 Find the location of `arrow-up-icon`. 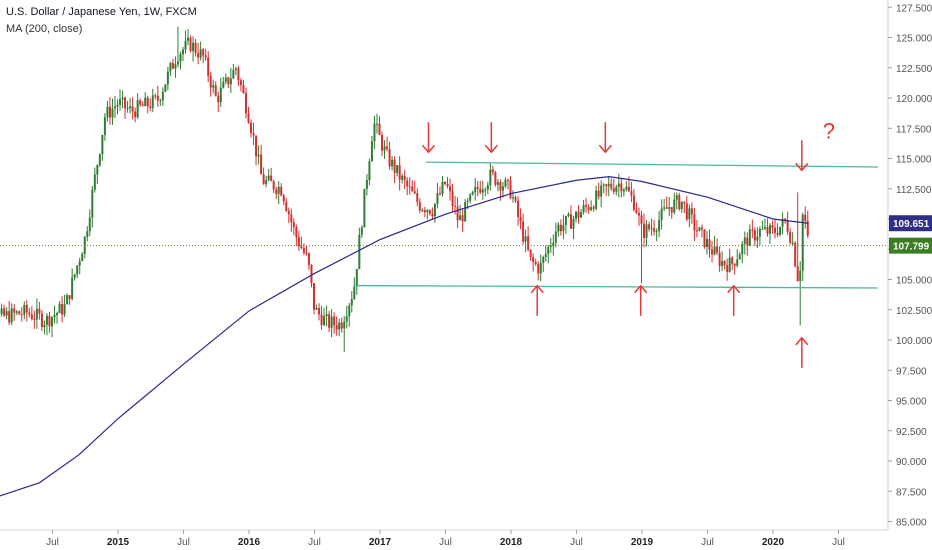

arrow-up-icon is located at coordinates (641, 300).